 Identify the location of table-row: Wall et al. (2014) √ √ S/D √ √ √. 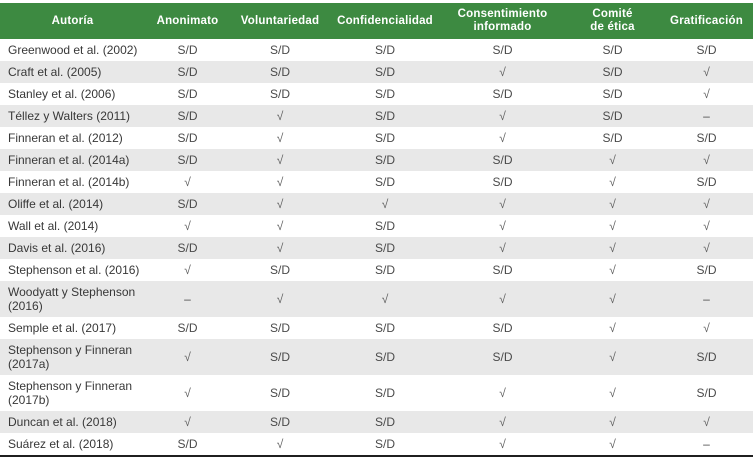
(376, 226).